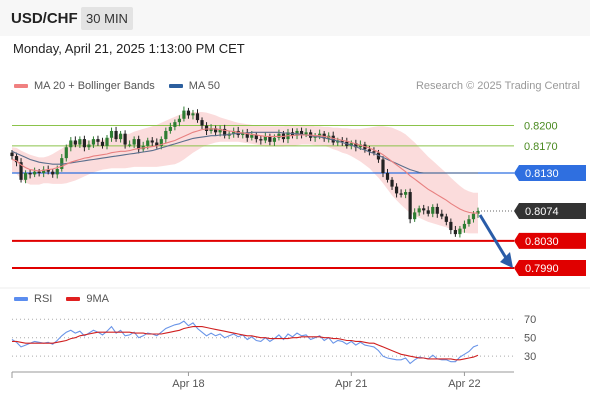 The width and height of the screenshot is (590, 400). Describe the element at coordinates (21, 86) in the screenshot. I see `ma20-swatch` at that location.